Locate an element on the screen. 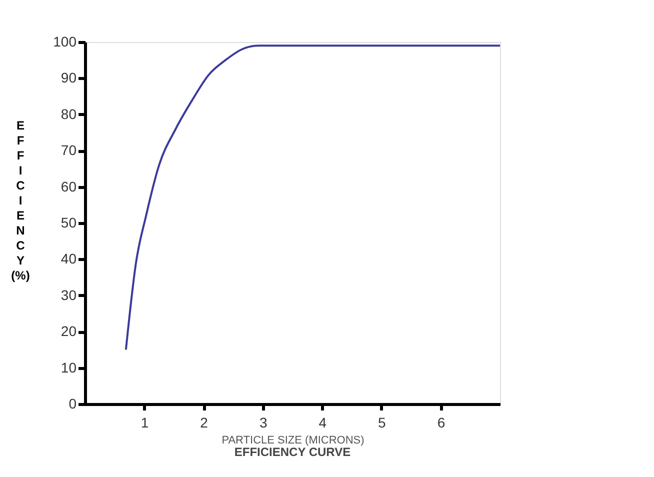 This screenshot has height=477, width=654. y-tick-label: 70 is located at coordinates (68, 150).